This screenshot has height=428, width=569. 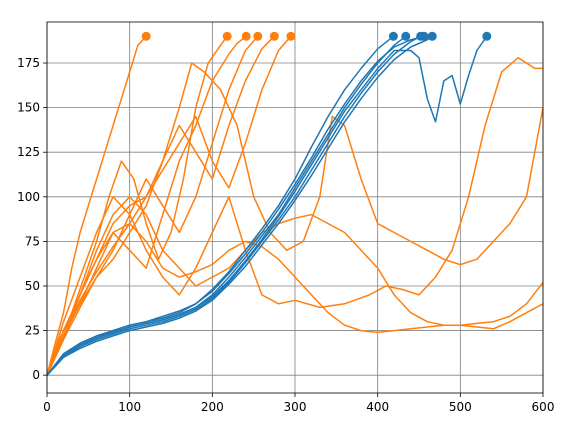 What do you see at coordinates (28, 108) in the screenshot?
I see `y-tick-label: 150` at bounding box center [28, 108].